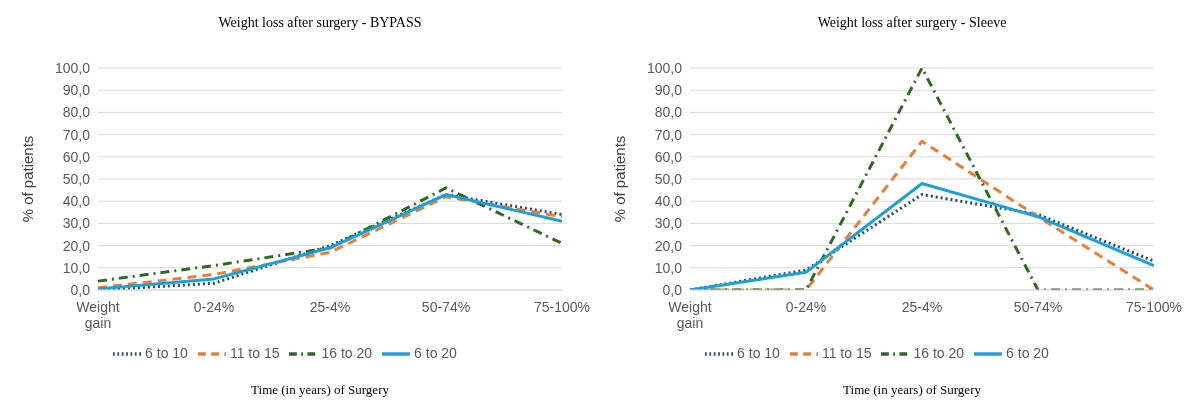 The image size is (1192, 415). I want to click on chart-title: Weight loss after surgery - Sleeve, so click(912, 23).